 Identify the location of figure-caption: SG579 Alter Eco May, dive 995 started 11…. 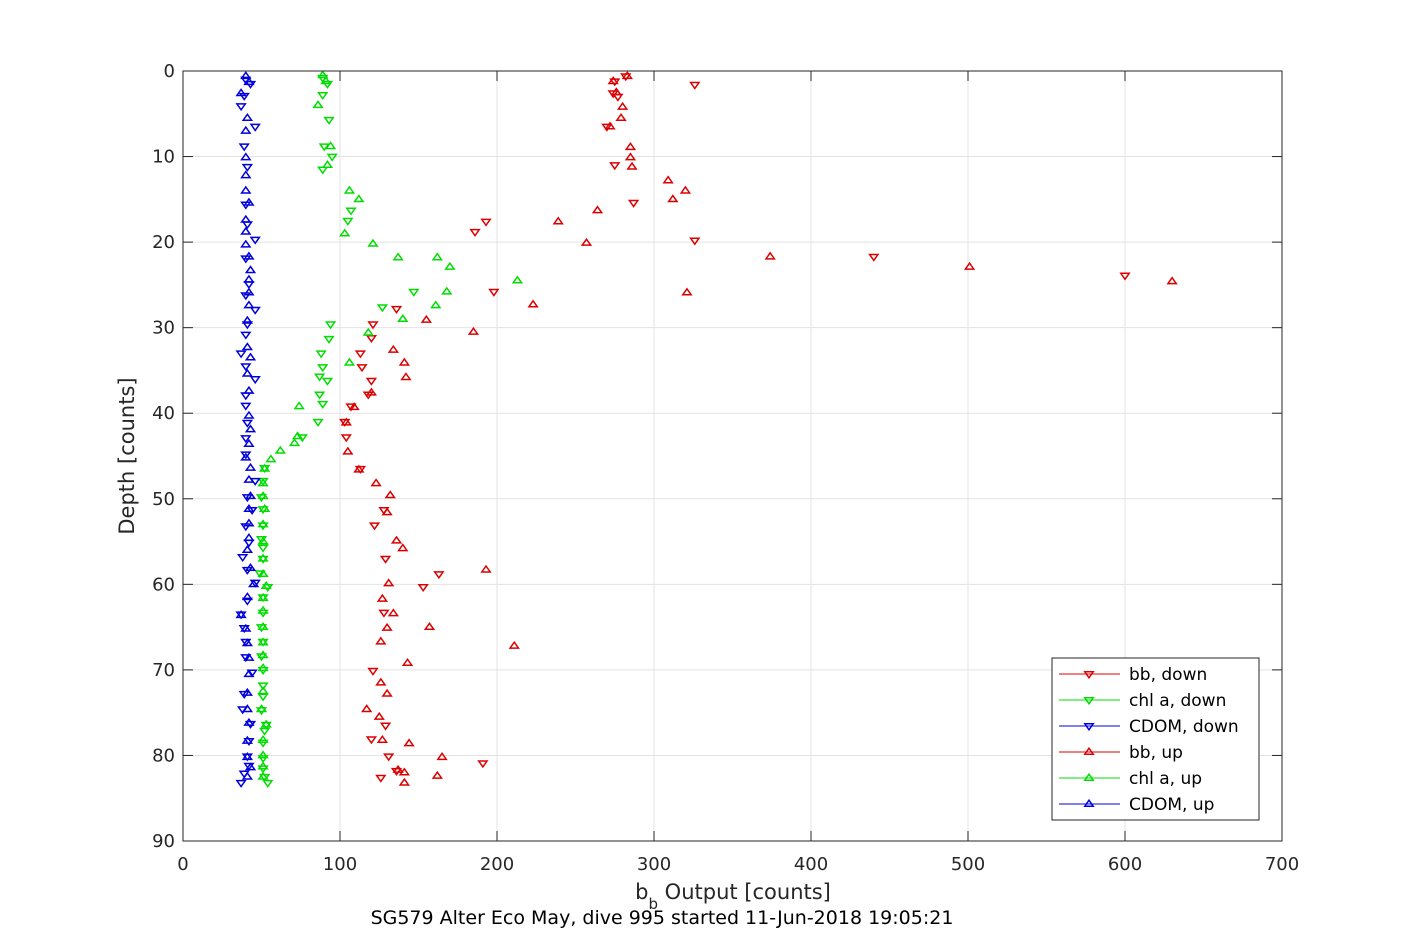
(662, 918).